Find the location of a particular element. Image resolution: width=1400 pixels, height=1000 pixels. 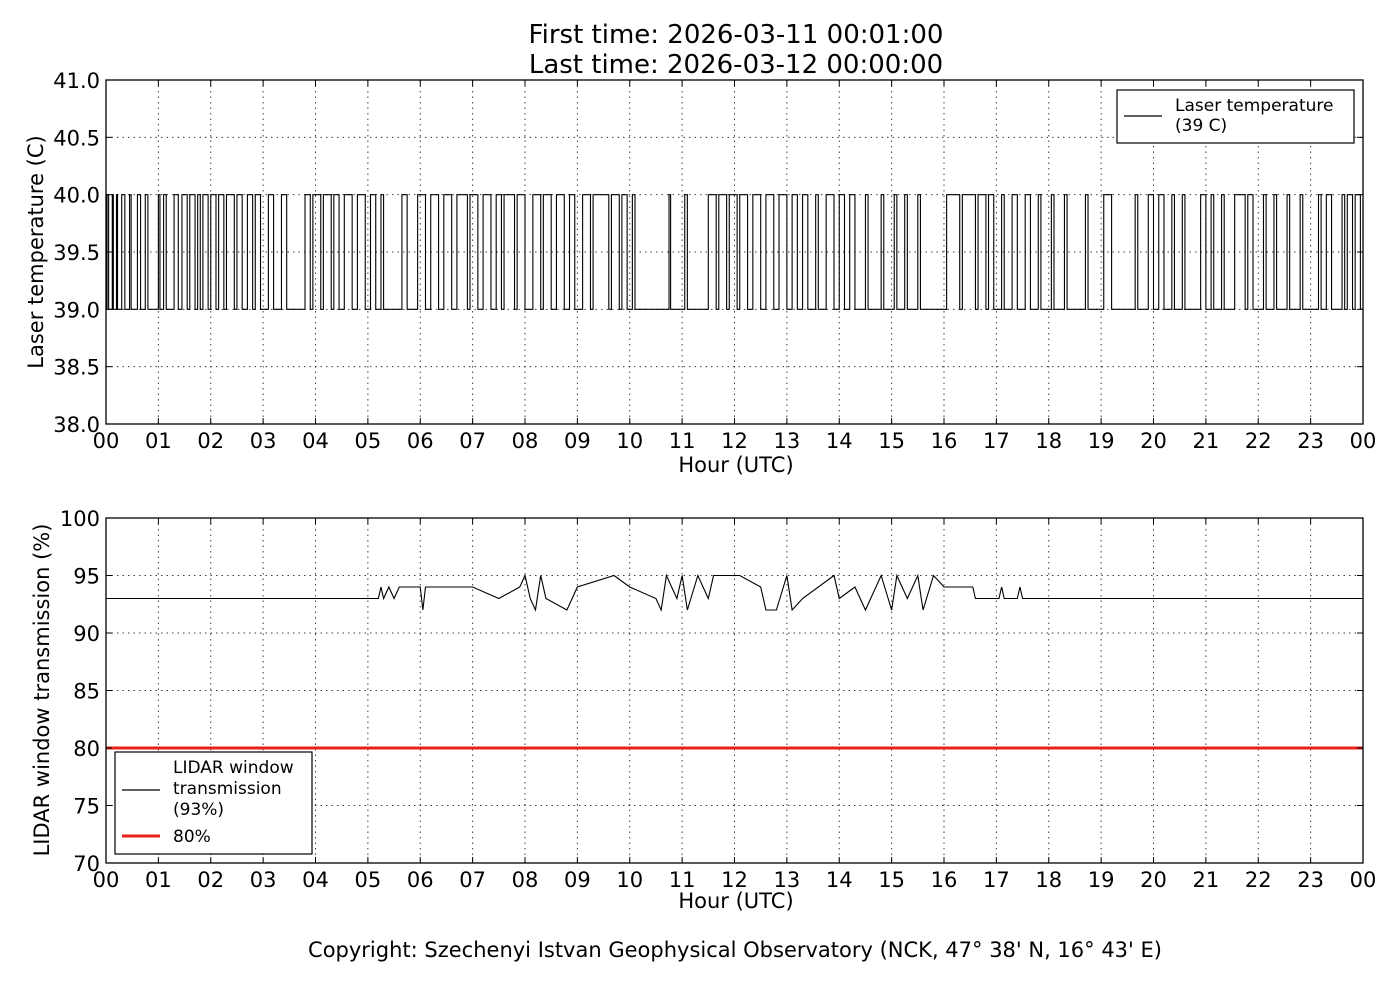

lidar-x-tick-label: 13 is located at coordinates (787, 880).